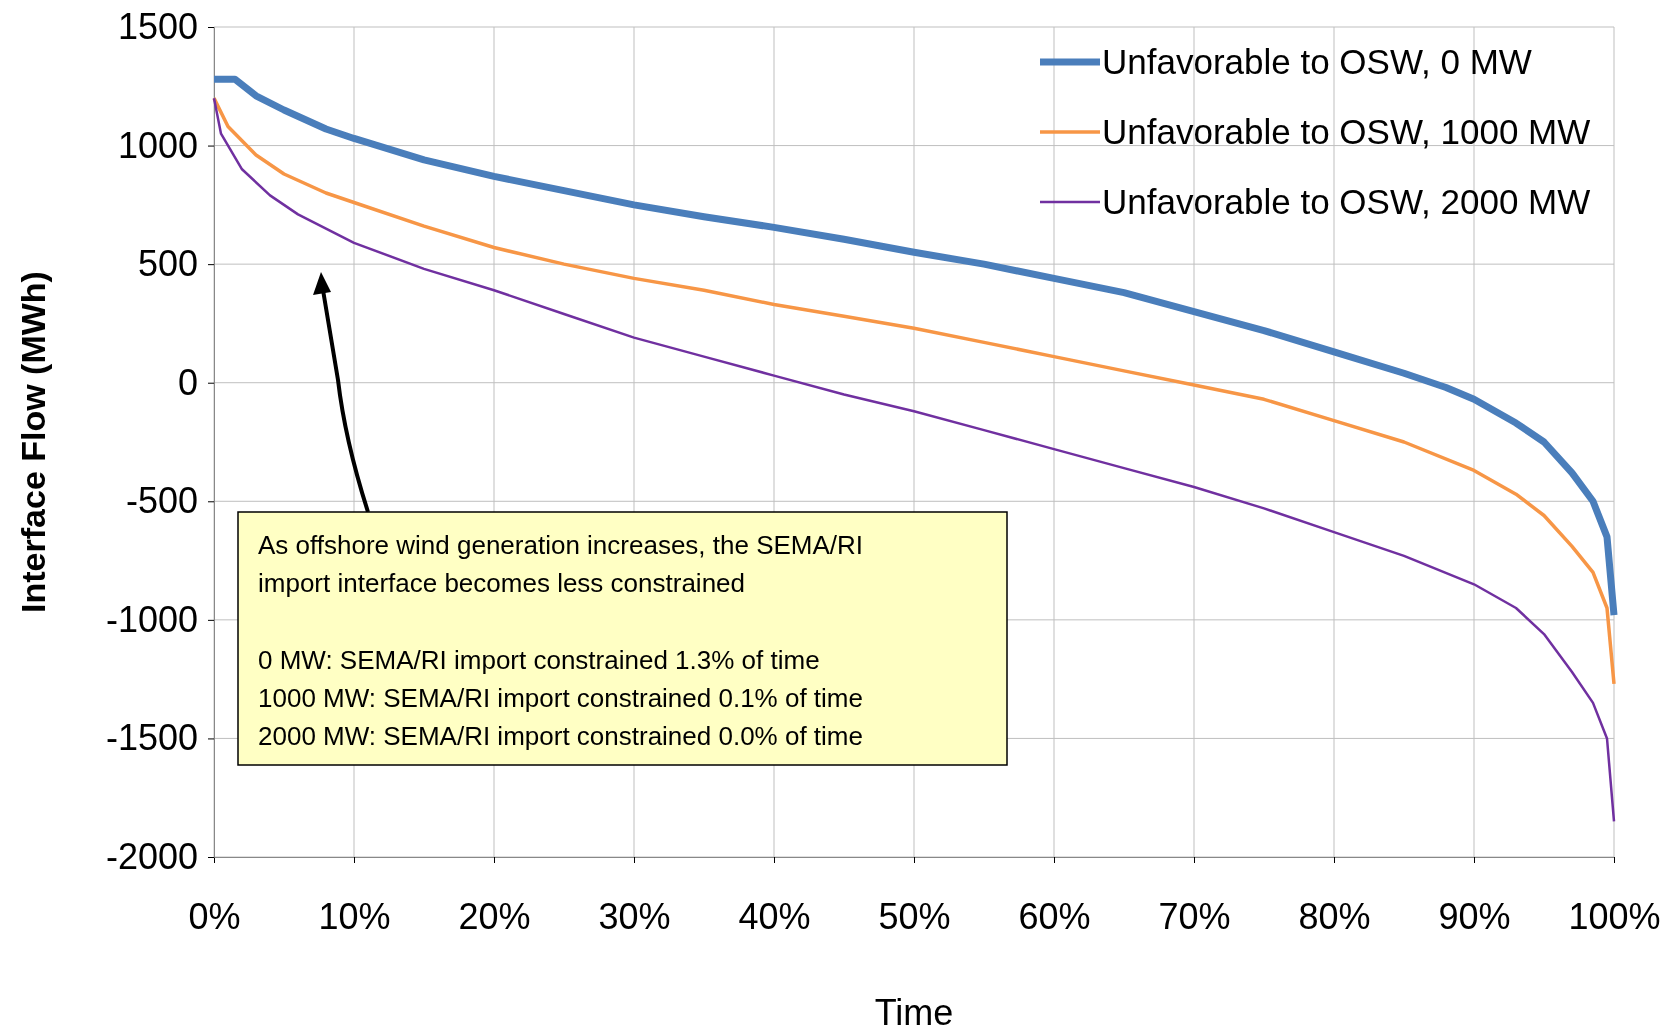 This screenshot has height=1028, width=1679. I want to click on y-tick-label: 1500, so click(157, 27).